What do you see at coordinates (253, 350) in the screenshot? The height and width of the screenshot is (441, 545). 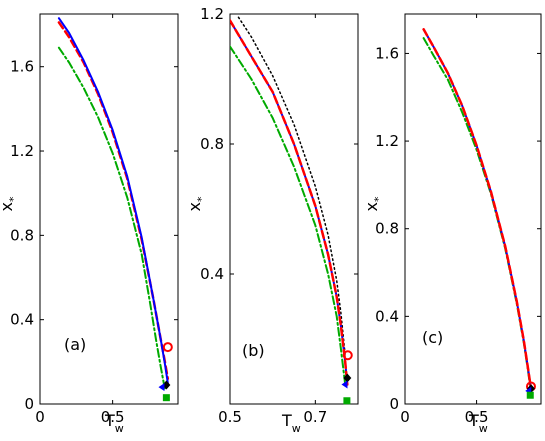 I see `panel-label: (b)` at bounding box center [253, 350].